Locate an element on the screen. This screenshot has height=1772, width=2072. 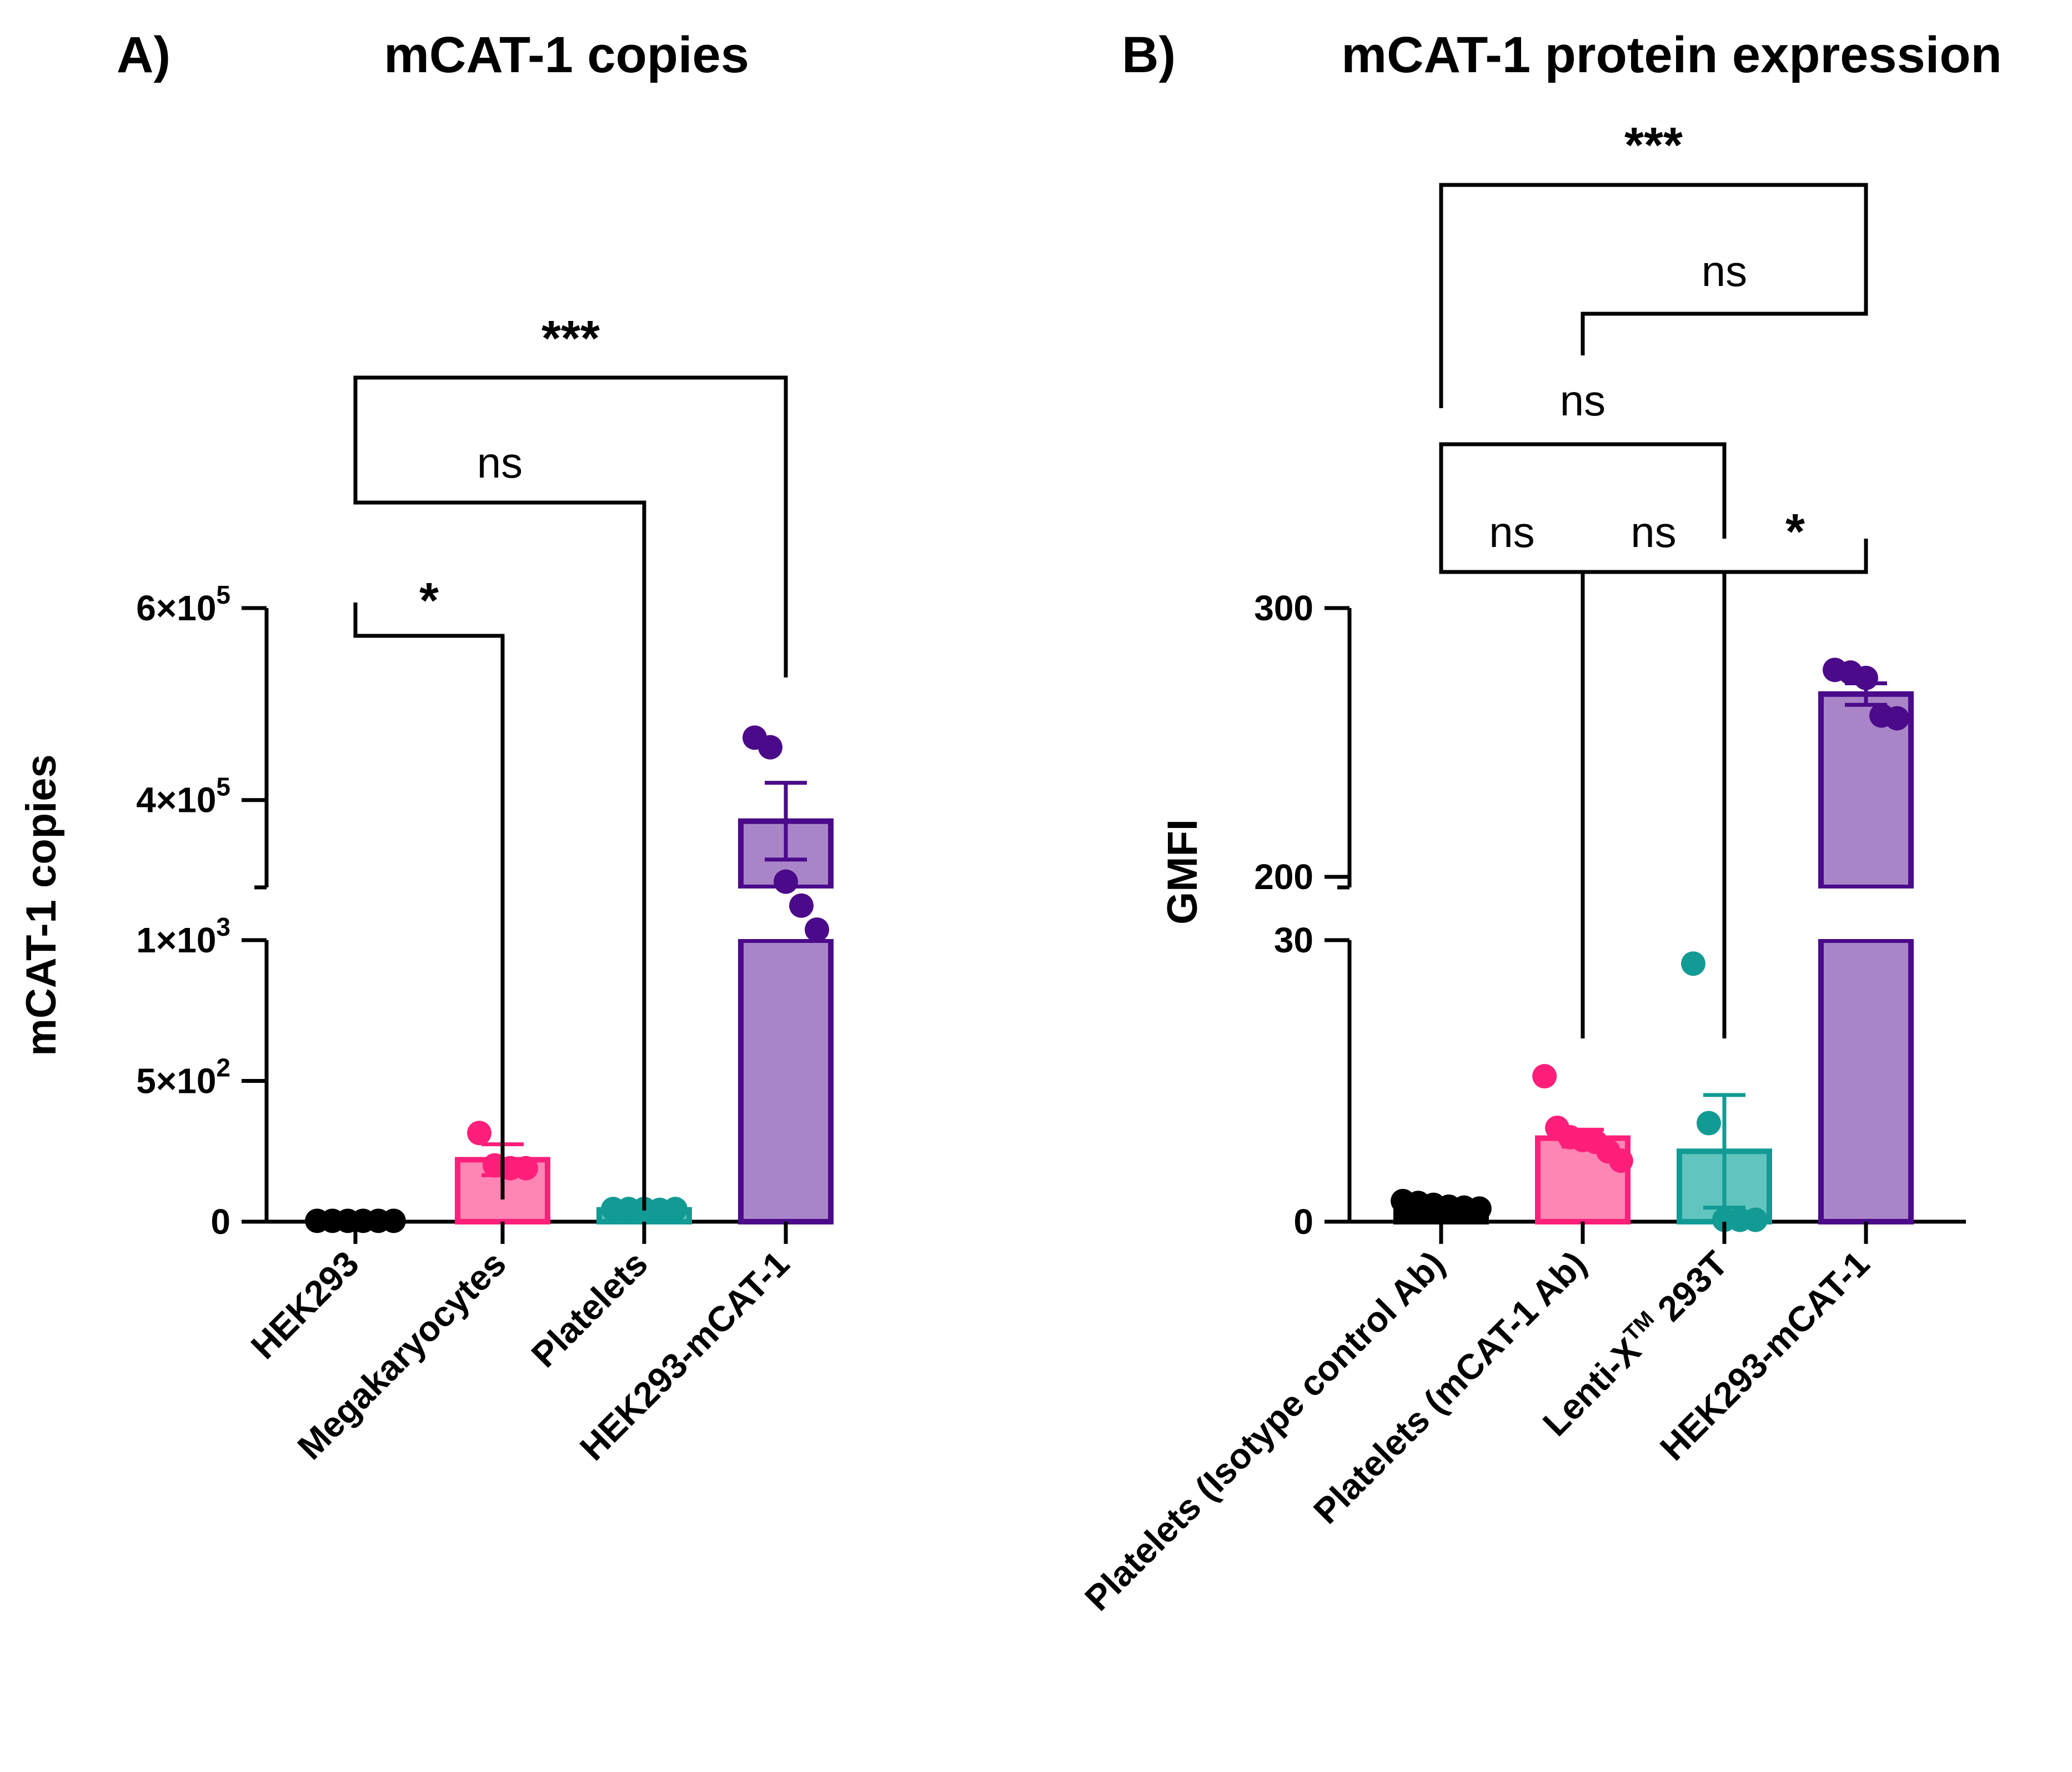
a-significance-label: *** is located at coordinates (570, 339).